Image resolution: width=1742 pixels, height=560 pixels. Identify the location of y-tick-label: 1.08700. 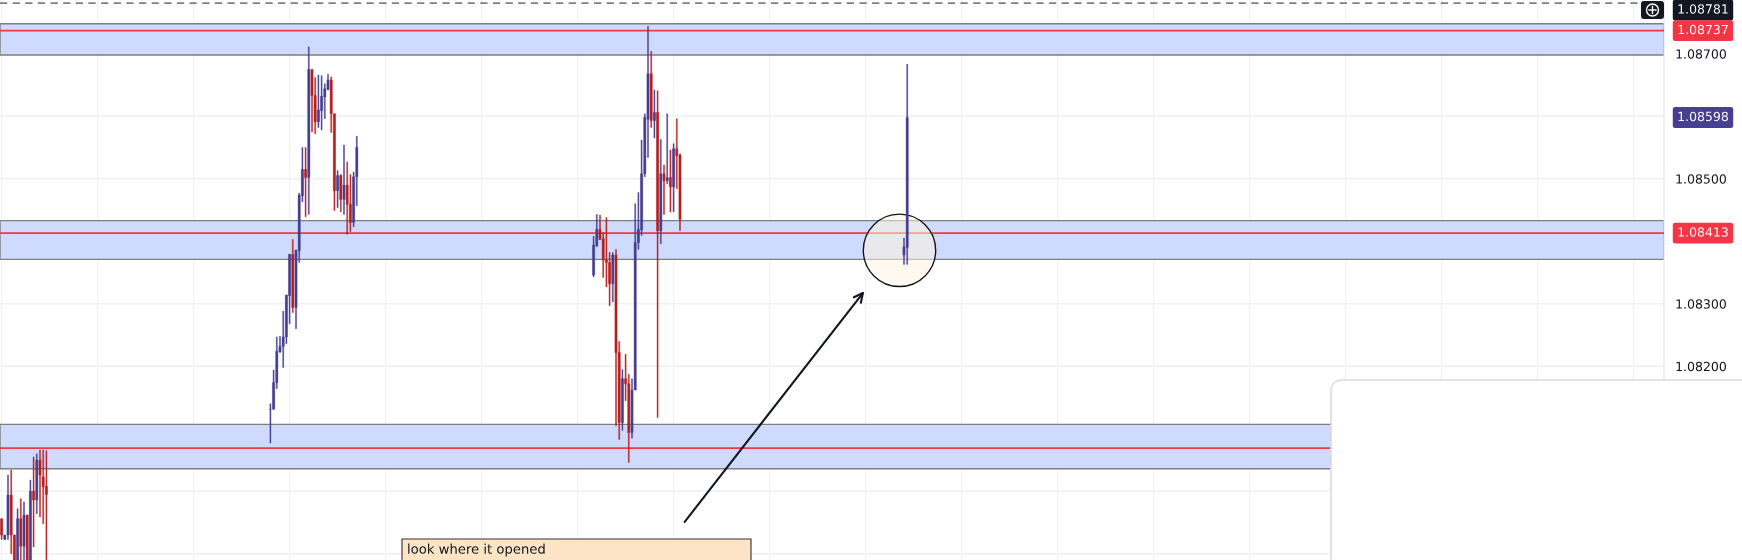
(1701, 54).